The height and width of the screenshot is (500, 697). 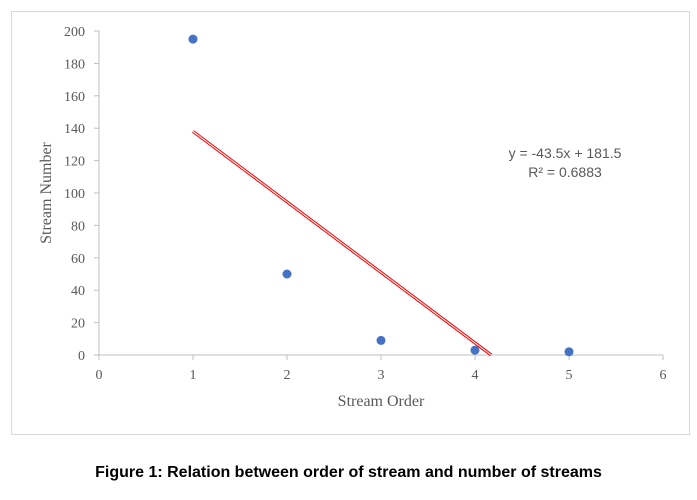 What do you see at coordinates (193, 375) in the screenshot?
I see `x-tick-label: 1` at bounding box center [193, 375].